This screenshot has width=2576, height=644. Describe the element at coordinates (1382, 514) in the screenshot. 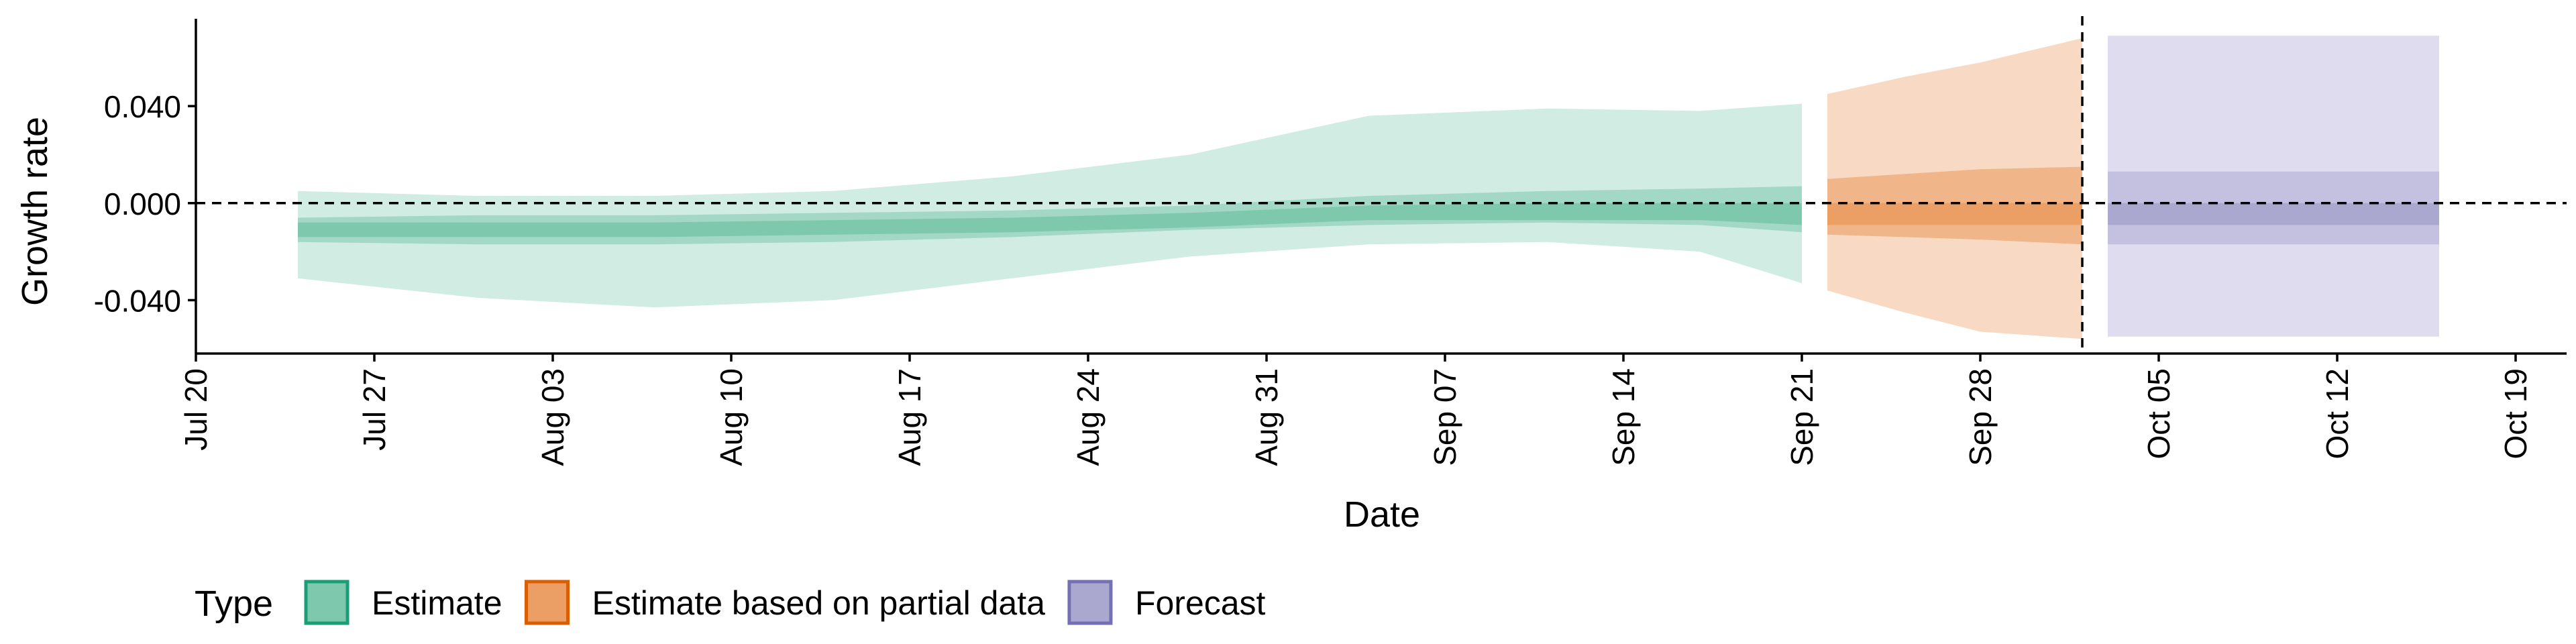

I see `x-axis-label: Date` at that location.